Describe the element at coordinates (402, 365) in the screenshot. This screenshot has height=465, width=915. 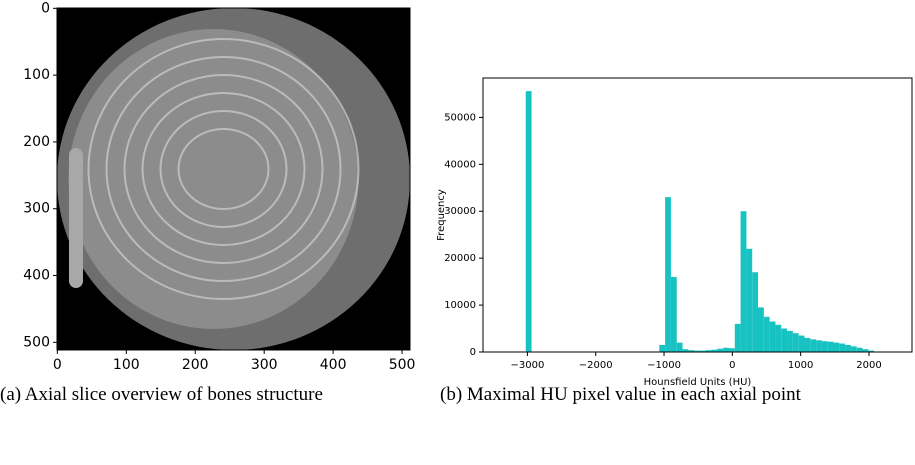
I see `x-tick-label: 500` at that location.